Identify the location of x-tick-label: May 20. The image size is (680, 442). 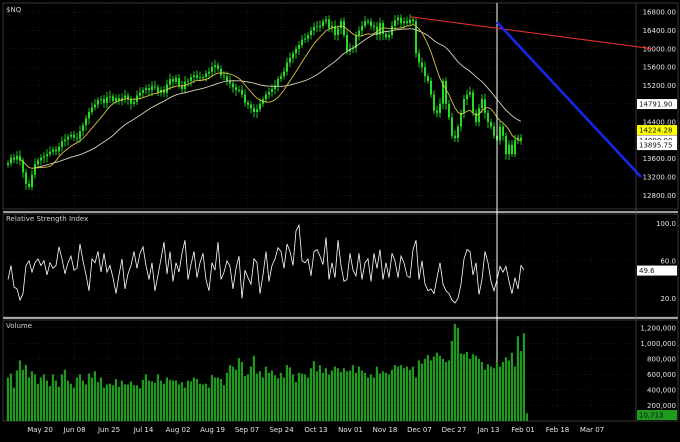
(40, 430).